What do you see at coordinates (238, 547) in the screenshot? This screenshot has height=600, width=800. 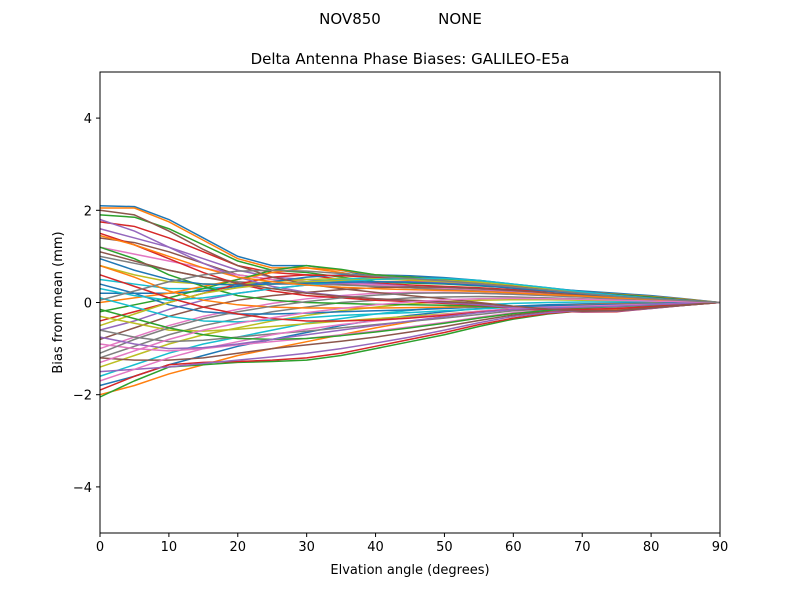 I see `x-tick-label: 20` at bounding box center [238, 547].